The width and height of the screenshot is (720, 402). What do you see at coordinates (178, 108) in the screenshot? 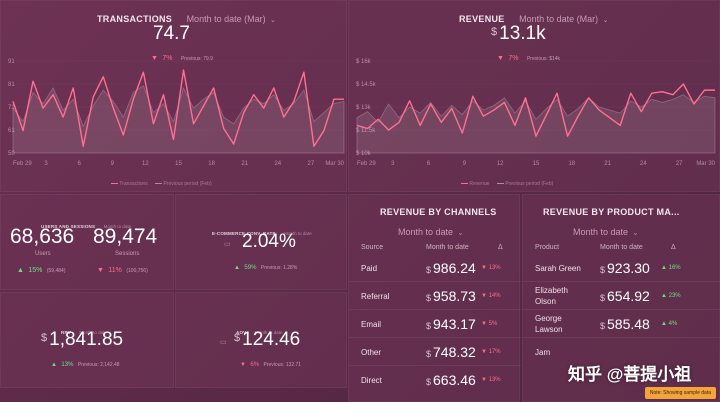
I see `current-period-line` at bounding box center [178, 108].